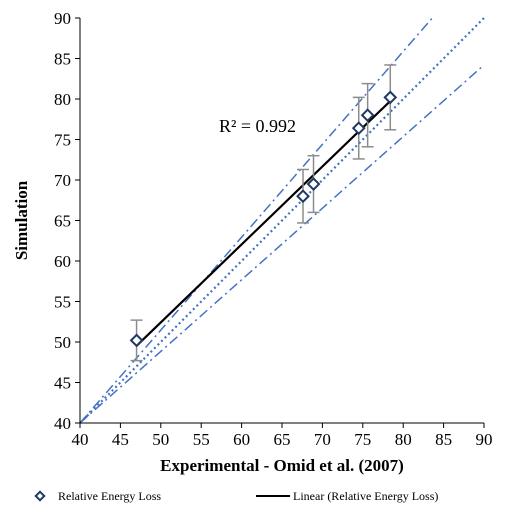  I want to click on y-tick-label-65: 65, so click(62, 221).